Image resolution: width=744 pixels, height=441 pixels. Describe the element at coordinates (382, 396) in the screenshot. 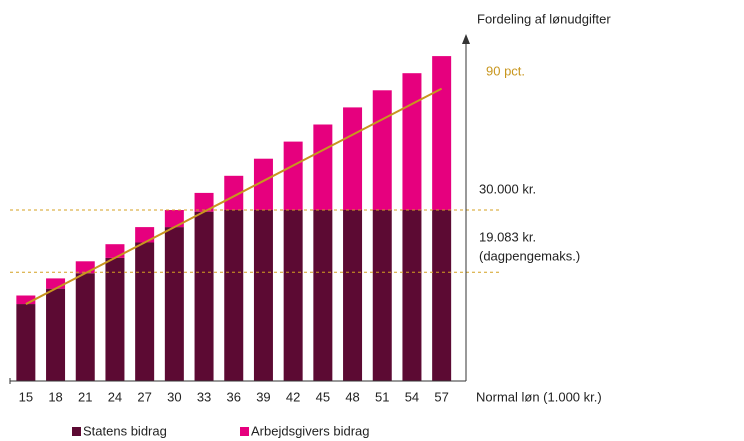

I see `x-tick-label: 51` at that location.